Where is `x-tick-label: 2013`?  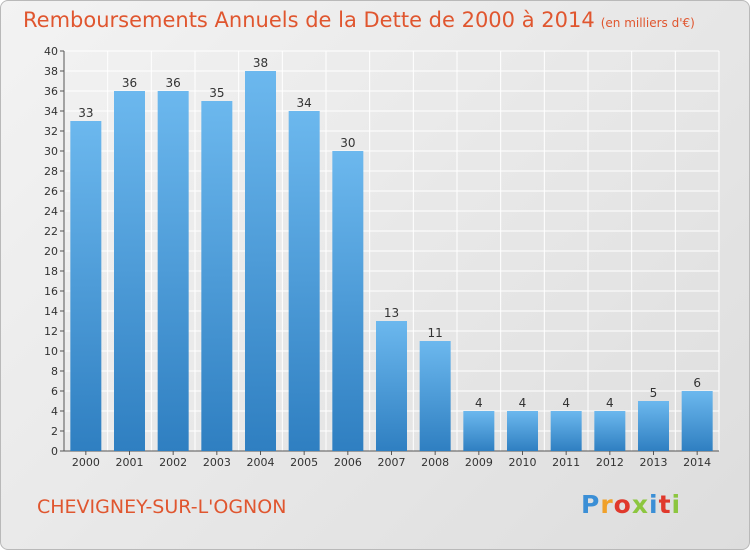 x-tick-label: 2013 is located at coordinates (654, 462).